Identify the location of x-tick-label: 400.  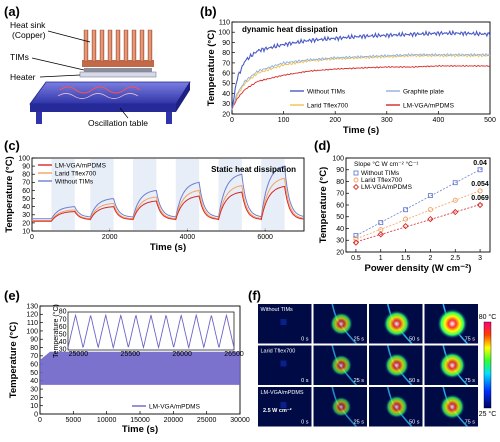
(439, 120).